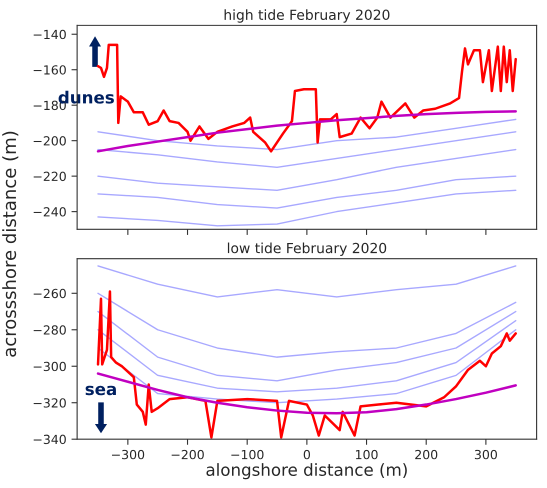 The height and width of the screenshot is (488, 547). What do you see at coordinates (426, 455) in the screenshot?
I see `x-tick-label: 200` at bounding box center [426, 455].